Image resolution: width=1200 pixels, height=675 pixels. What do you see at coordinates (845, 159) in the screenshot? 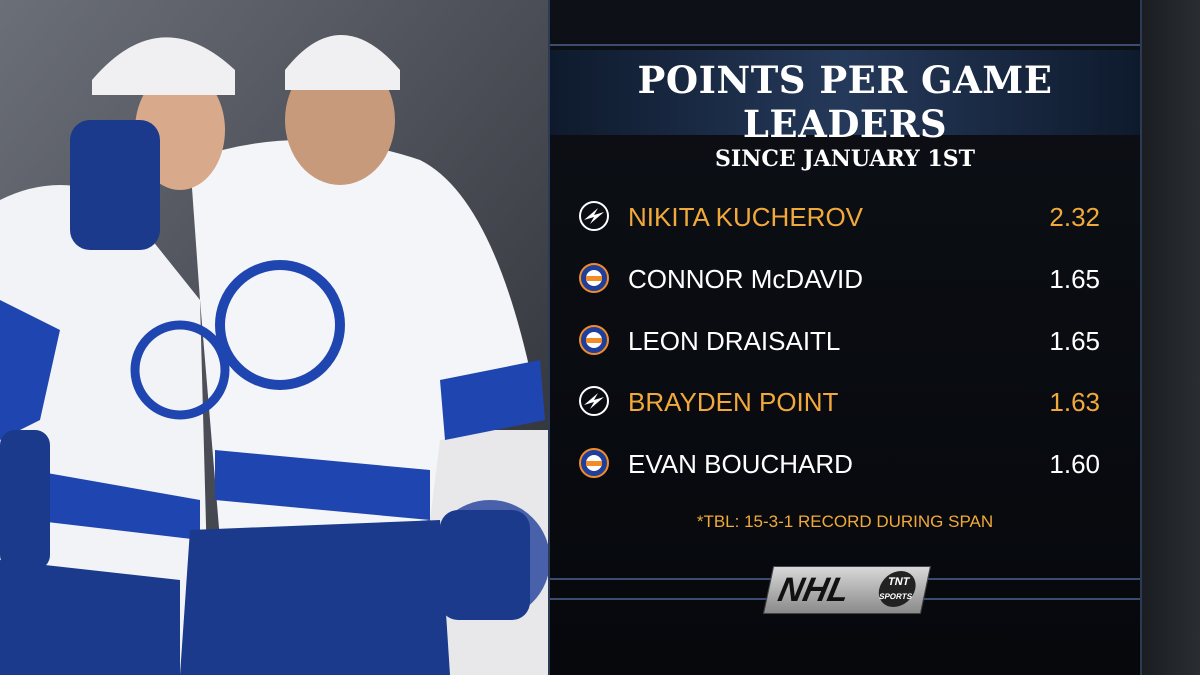
I see `subtitle: SINCE JANUARY 1ST` at bounding box center [845, 159].